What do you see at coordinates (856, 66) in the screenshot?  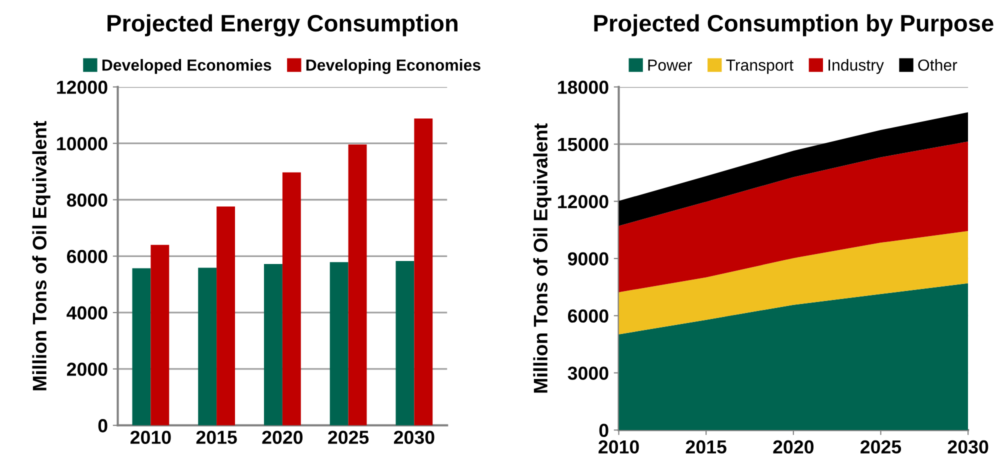 I see `legend-label: Industry` at bounding box center [856, 66].